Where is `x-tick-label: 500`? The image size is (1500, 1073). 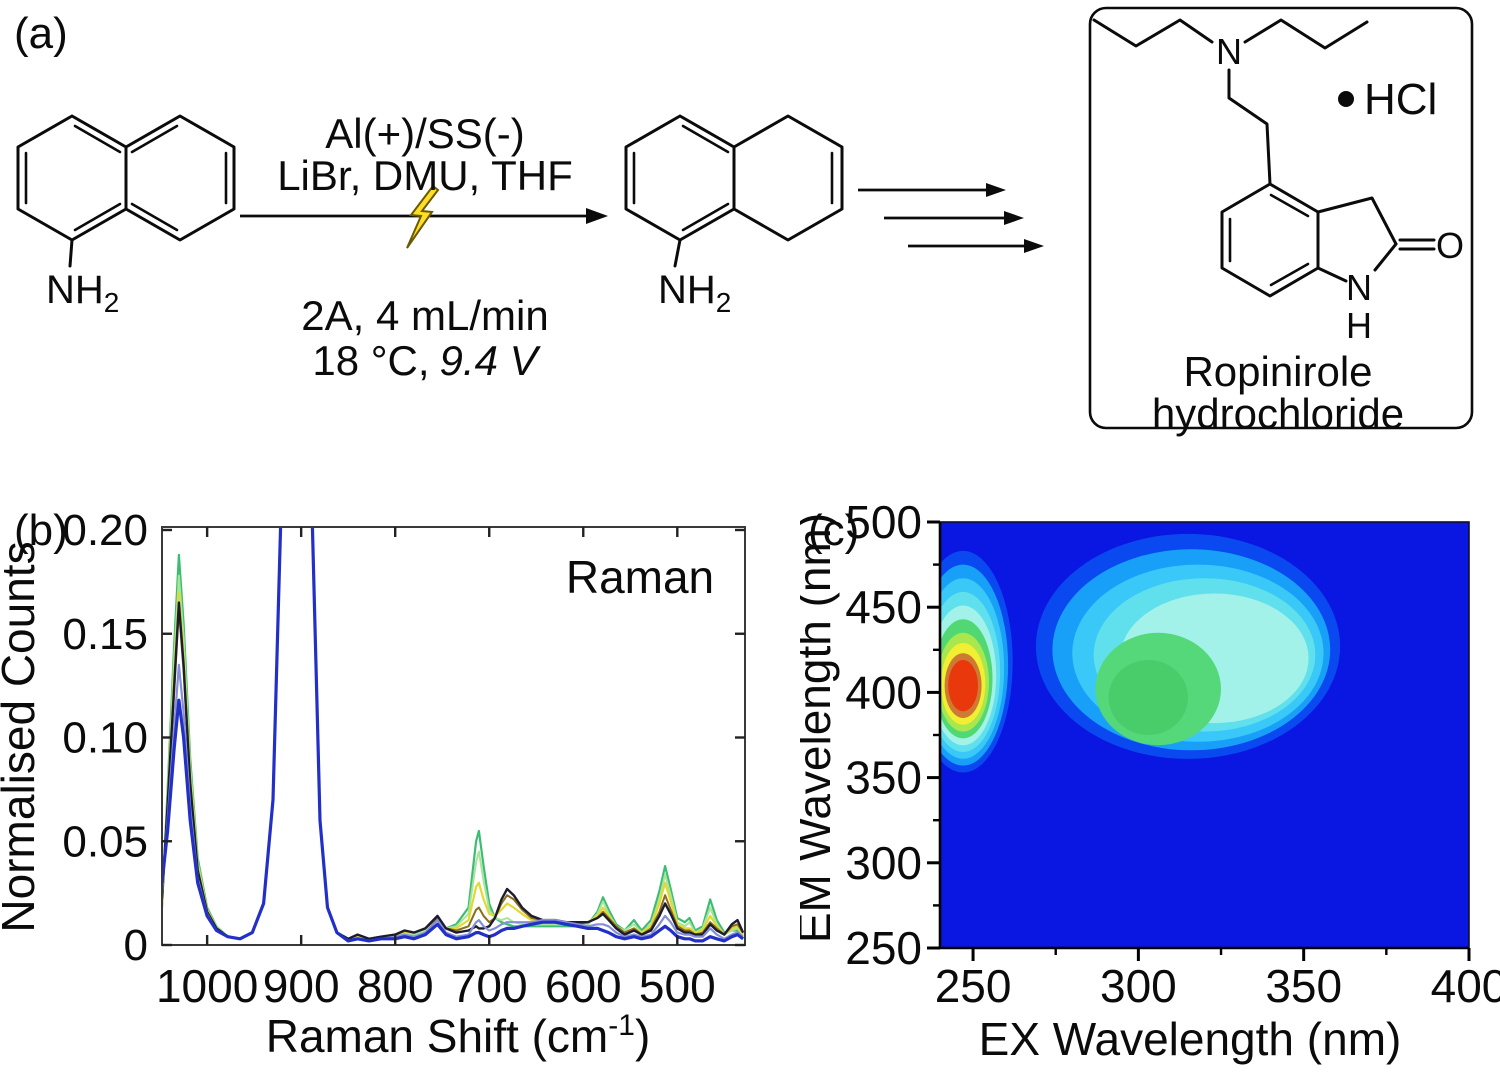 x-tick-label: 500 is located at coordinates (677, 986).